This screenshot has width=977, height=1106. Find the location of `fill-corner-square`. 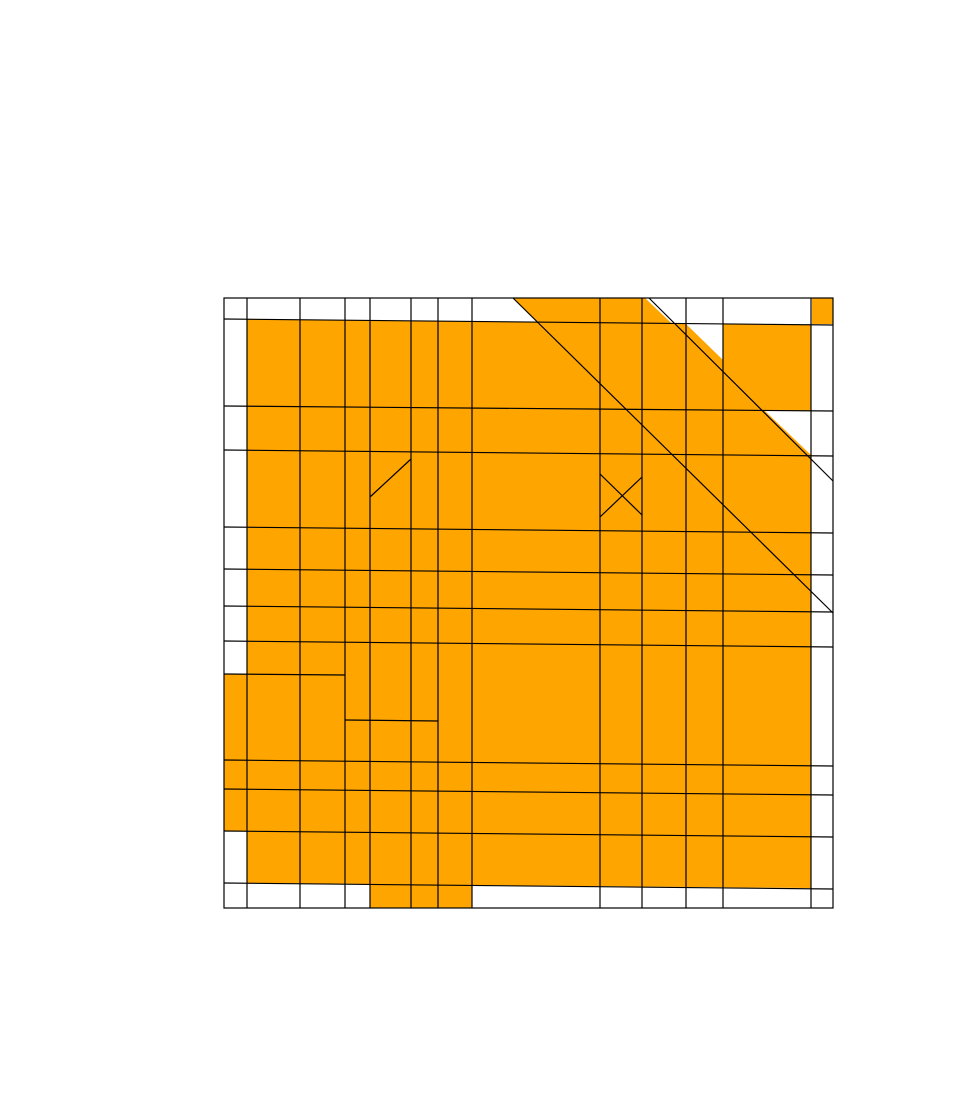

fill-corner-square is located at coordinates (822, 311).